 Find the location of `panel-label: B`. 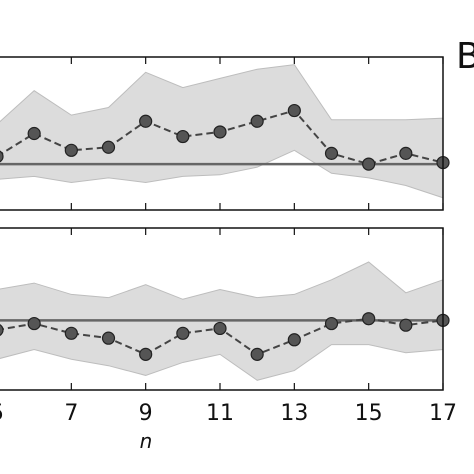

panel-label: B is located at coordinates (465, 56).